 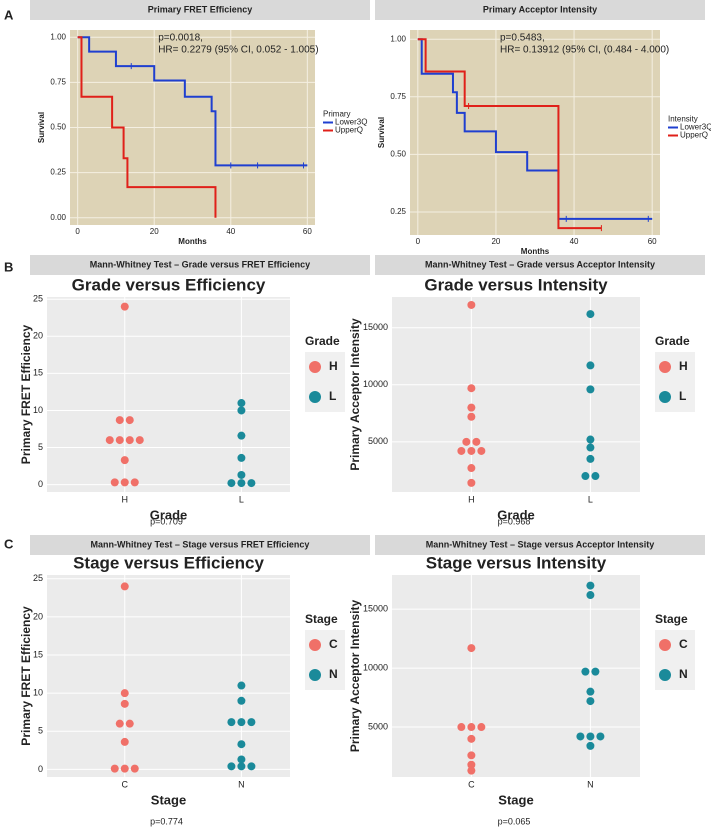 What do you see at coordinates (38, 336) in the screenshot?
I see `y-tick-label: 20` at bounding box center [38, 336].